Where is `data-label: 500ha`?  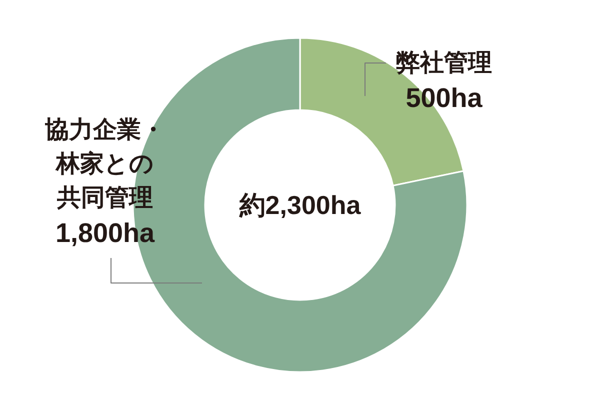
data-label: 500ha is located at coordinates (445, 98).